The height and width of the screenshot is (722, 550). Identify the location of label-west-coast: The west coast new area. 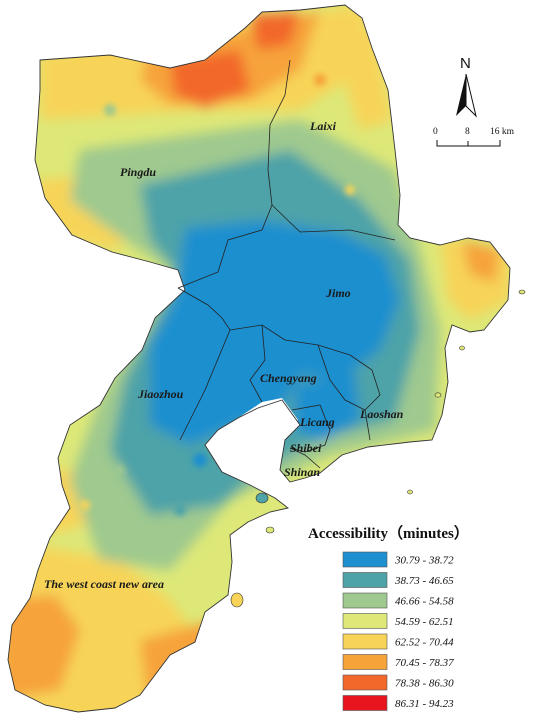
(104, 584).